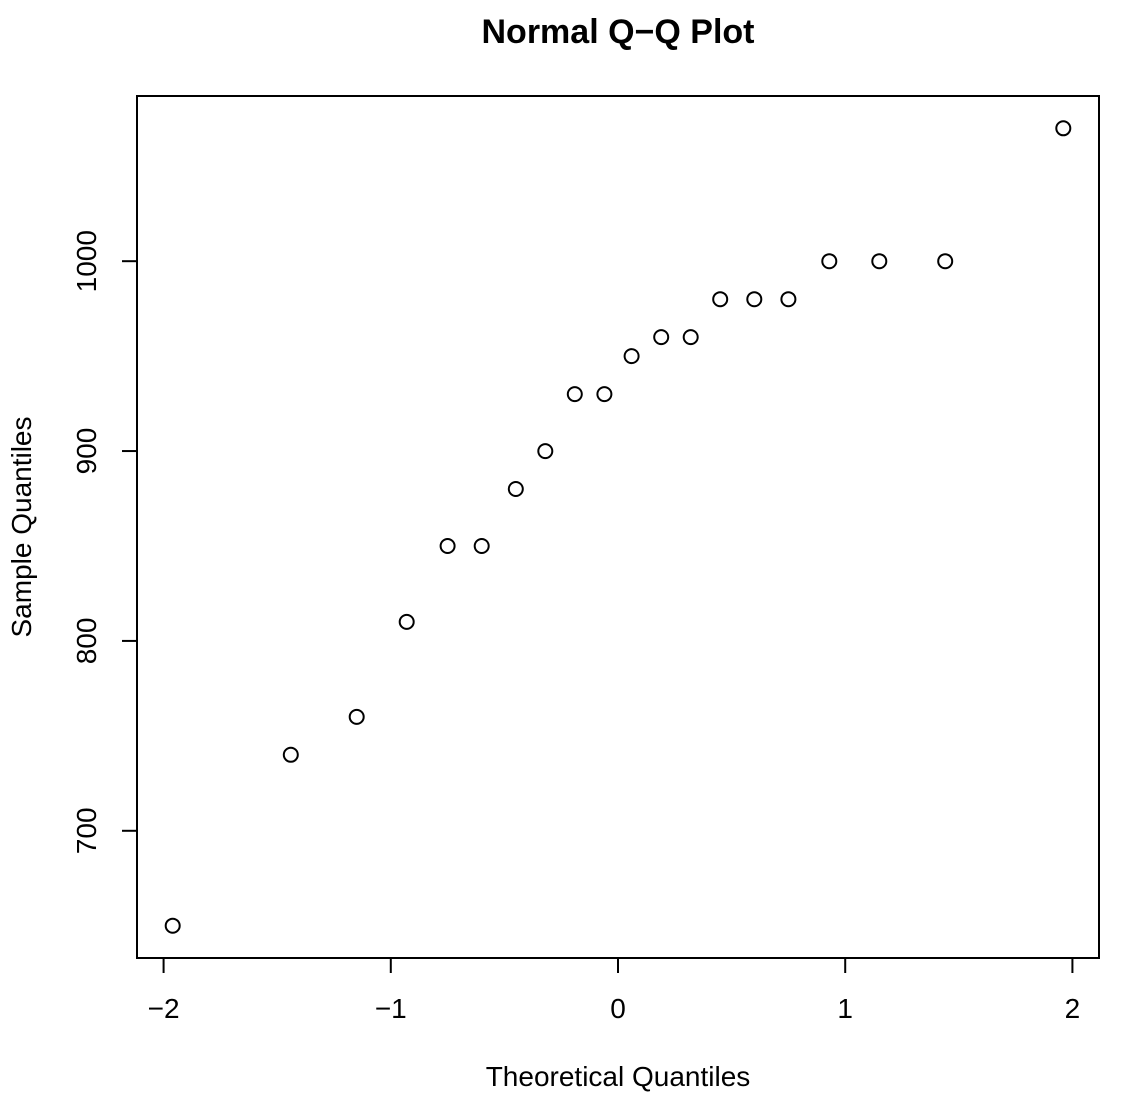  What do you see at coordinates (1073, 1008) in the screenshot?
I see `x-axis-tick-label: 2` at bounding box center [1073, 1008].